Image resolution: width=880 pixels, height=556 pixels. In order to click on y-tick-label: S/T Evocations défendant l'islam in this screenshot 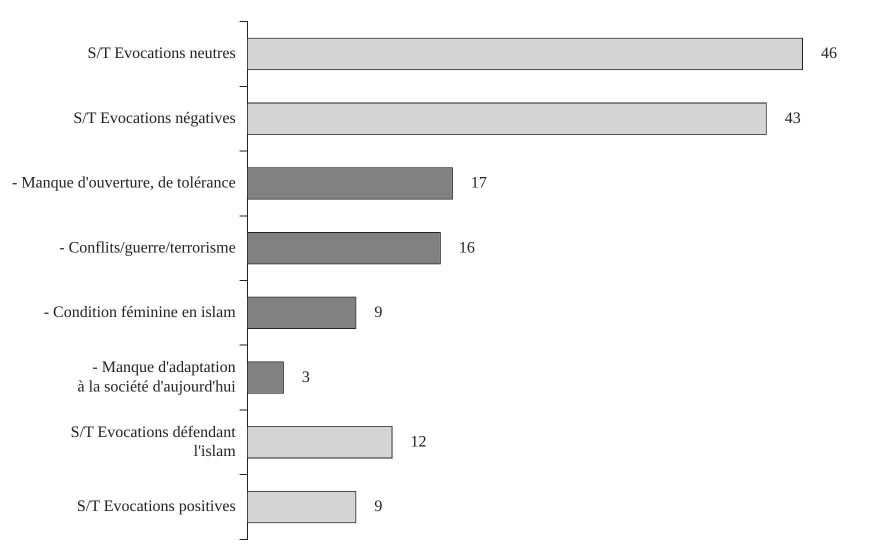, I will do `click(153, 442)`.